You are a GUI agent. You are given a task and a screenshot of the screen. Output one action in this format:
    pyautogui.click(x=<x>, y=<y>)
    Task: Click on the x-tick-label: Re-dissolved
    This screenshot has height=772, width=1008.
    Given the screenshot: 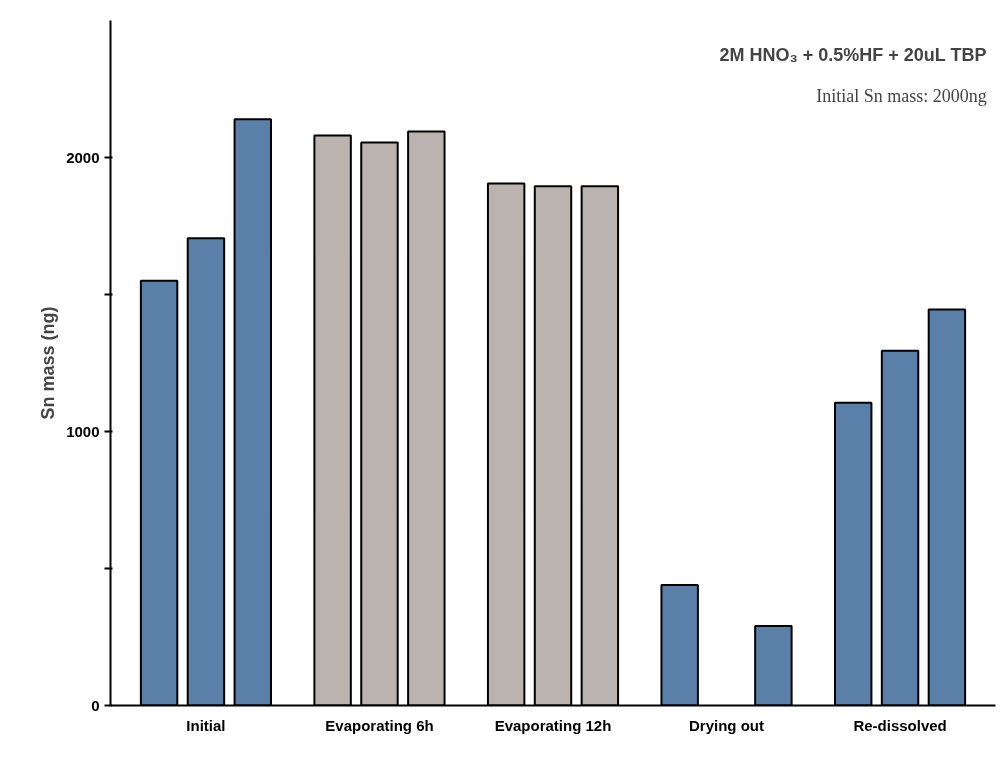 What is the action you would take?
    pyautogui.click(x=900, y=725)
    